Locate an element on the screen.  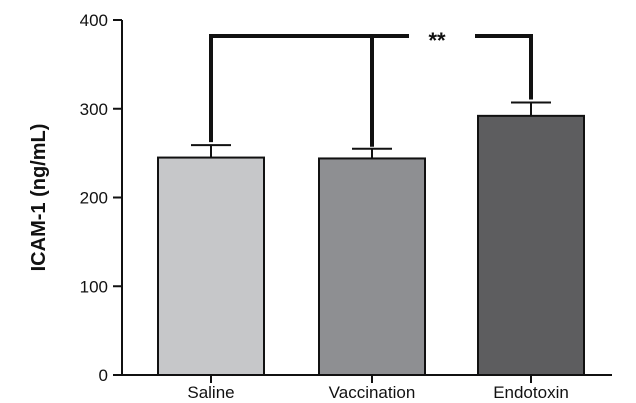
significance-label: ** is located at coordinates (437, 40).